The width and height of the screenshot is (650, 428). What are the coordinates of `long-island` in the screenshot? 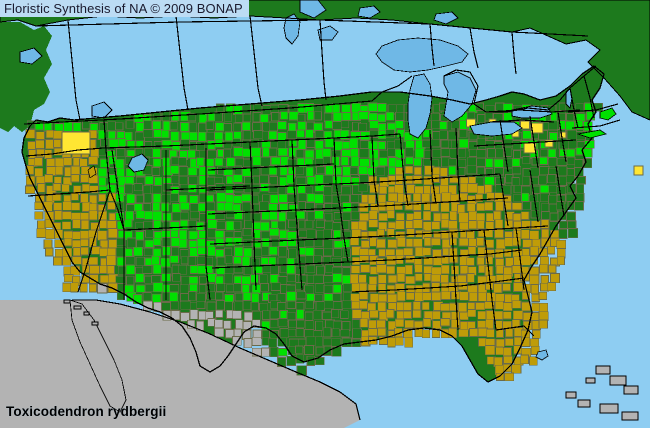 It's located at (592, 134).